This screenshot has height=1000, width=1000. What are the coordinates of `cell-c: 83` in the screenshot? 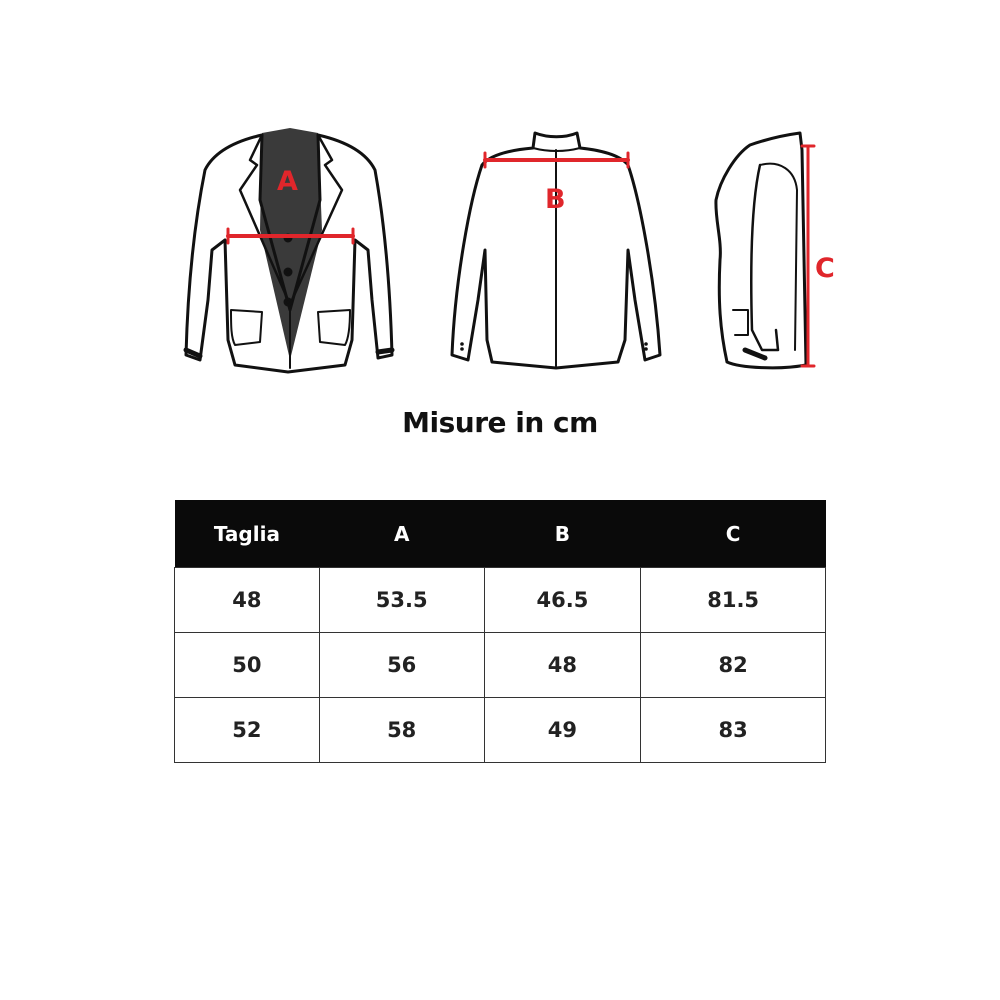 It's located at (733, 730).